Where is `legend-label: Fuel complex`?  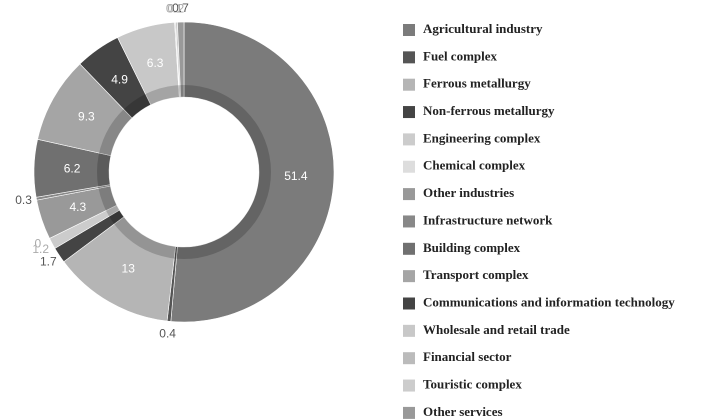 legend-label: Fuel complex is located at coordinates (460, 55).